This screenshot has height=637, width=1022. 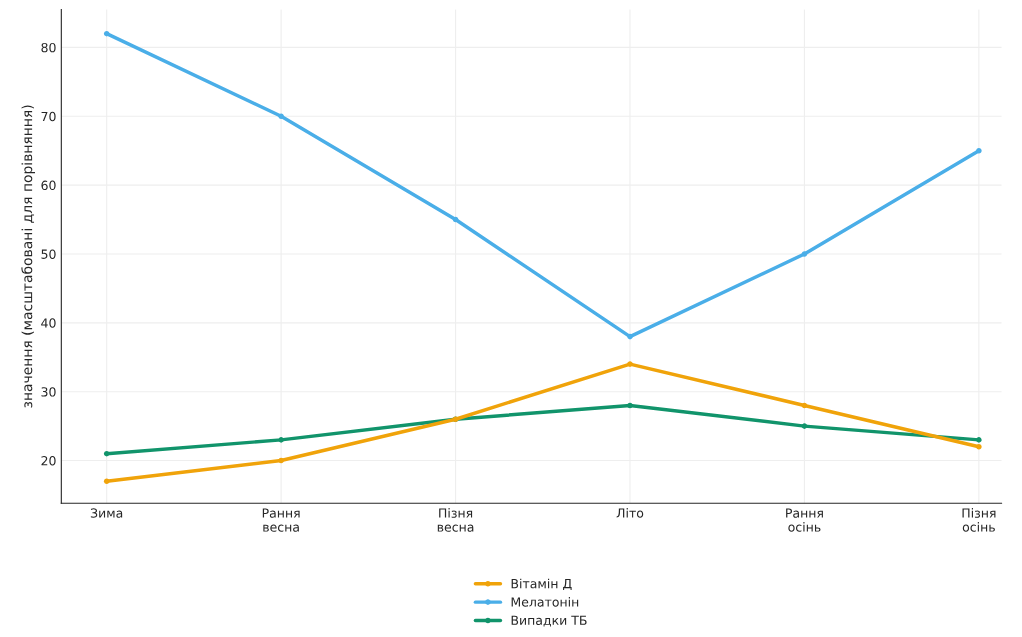 What do you see at coordinates (48, 392) in the screenshot?
I see `y-tick-label: 30` at bounding box center [48, 392].